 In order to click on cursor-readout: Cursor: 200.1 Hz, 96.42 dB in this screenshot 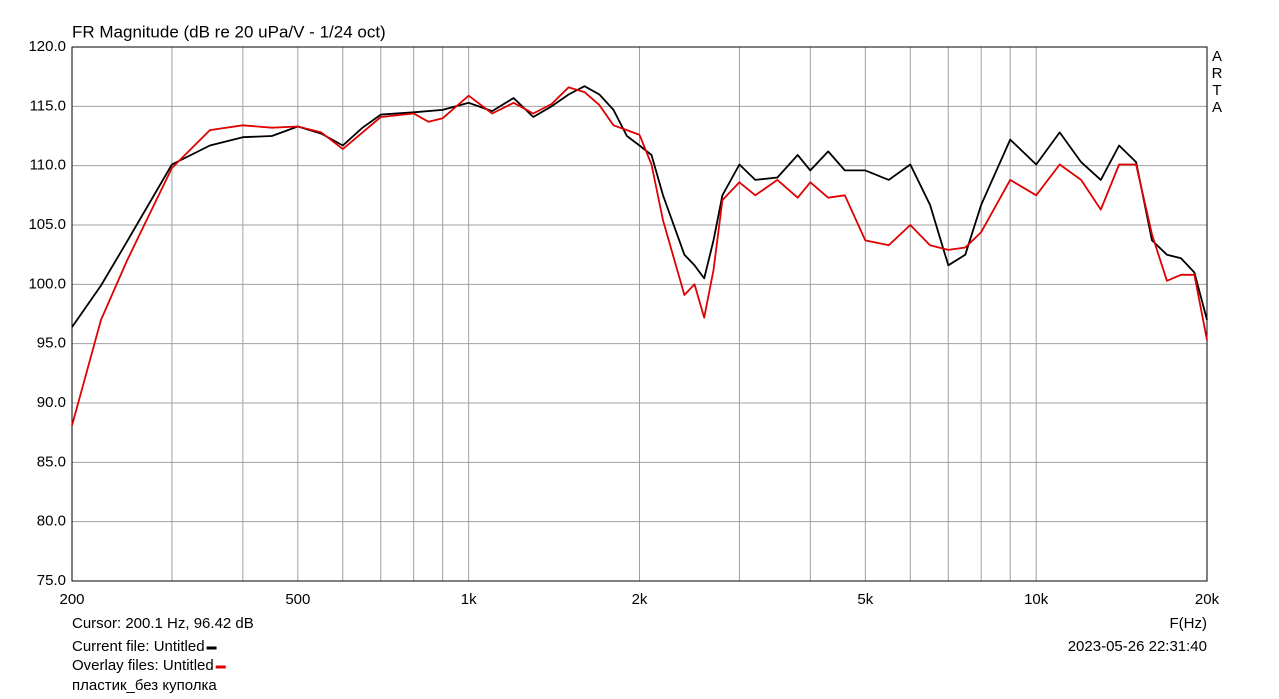, I will do `click(163, 623)`.